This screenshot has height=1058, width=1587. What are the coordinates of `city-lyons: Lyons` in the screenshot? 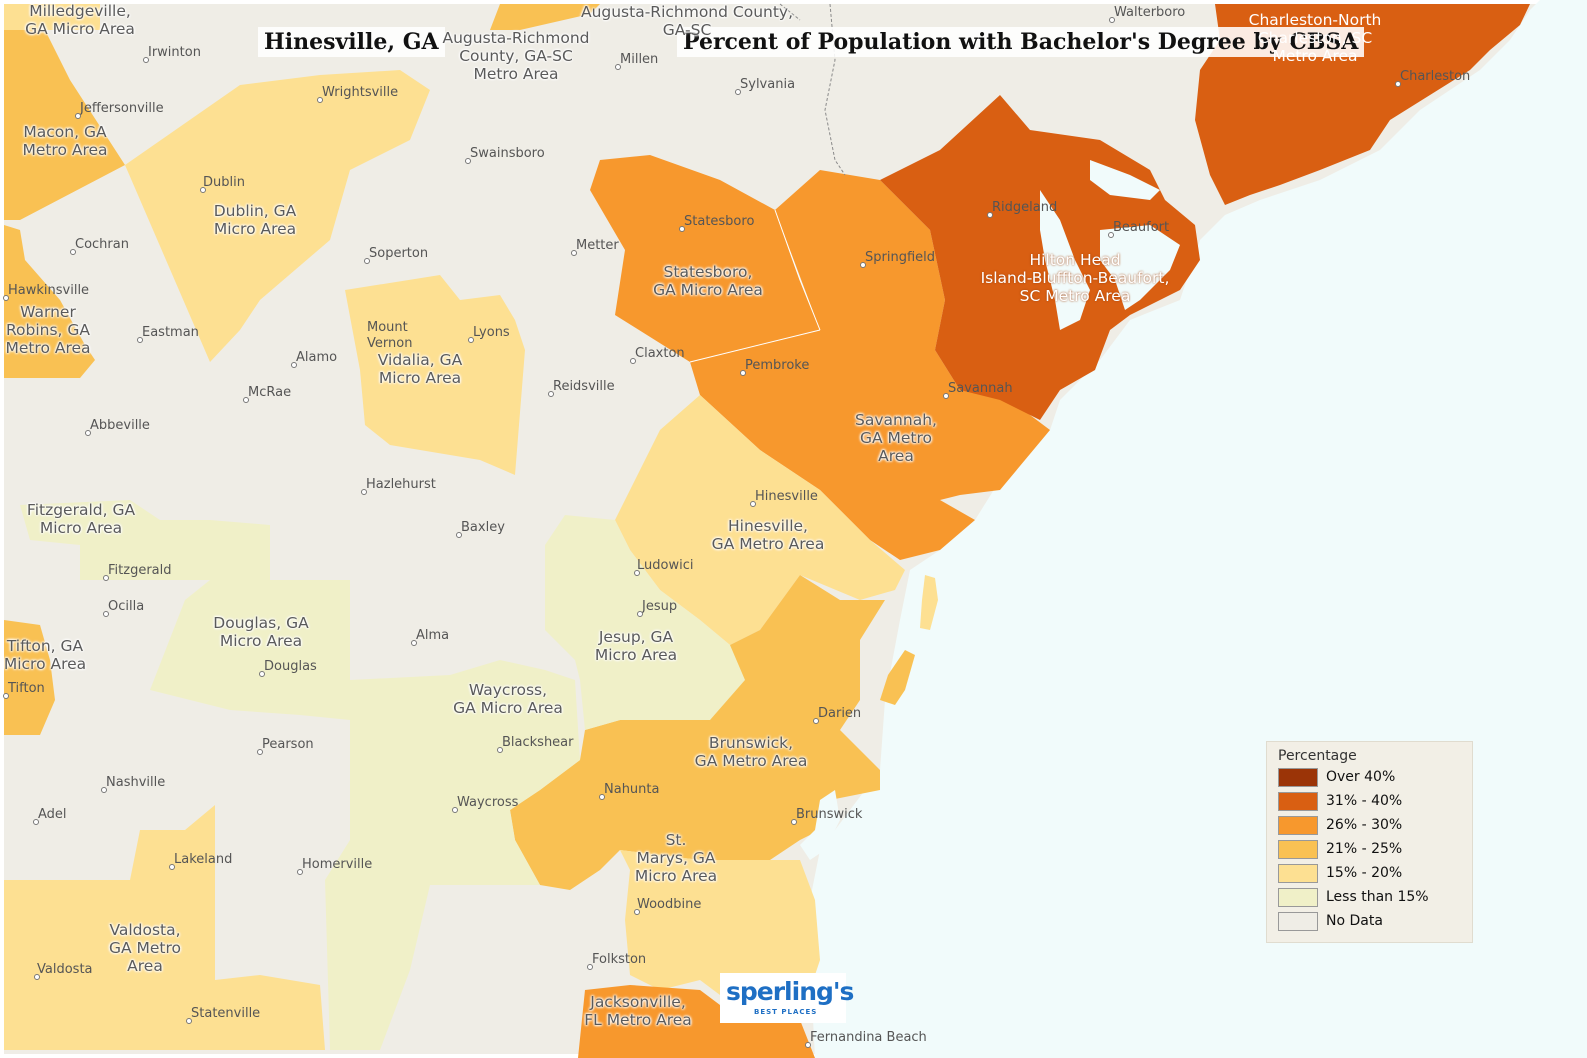 It's located at (489, 334).